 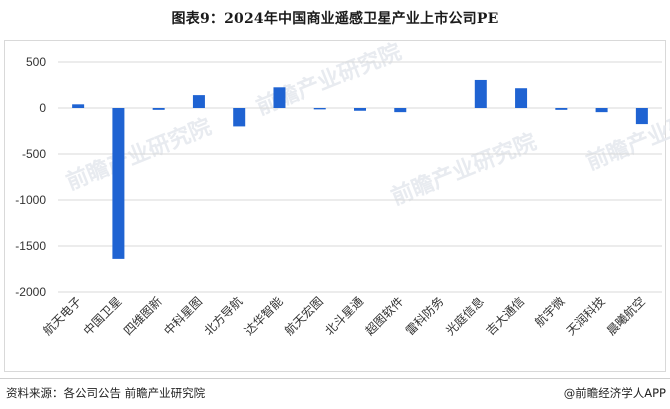 What do you see at coordinates (614, 393) in the screenshot?
I see `brand-credit: @前瞻经济学人APP` at bounding box center [614, 393].